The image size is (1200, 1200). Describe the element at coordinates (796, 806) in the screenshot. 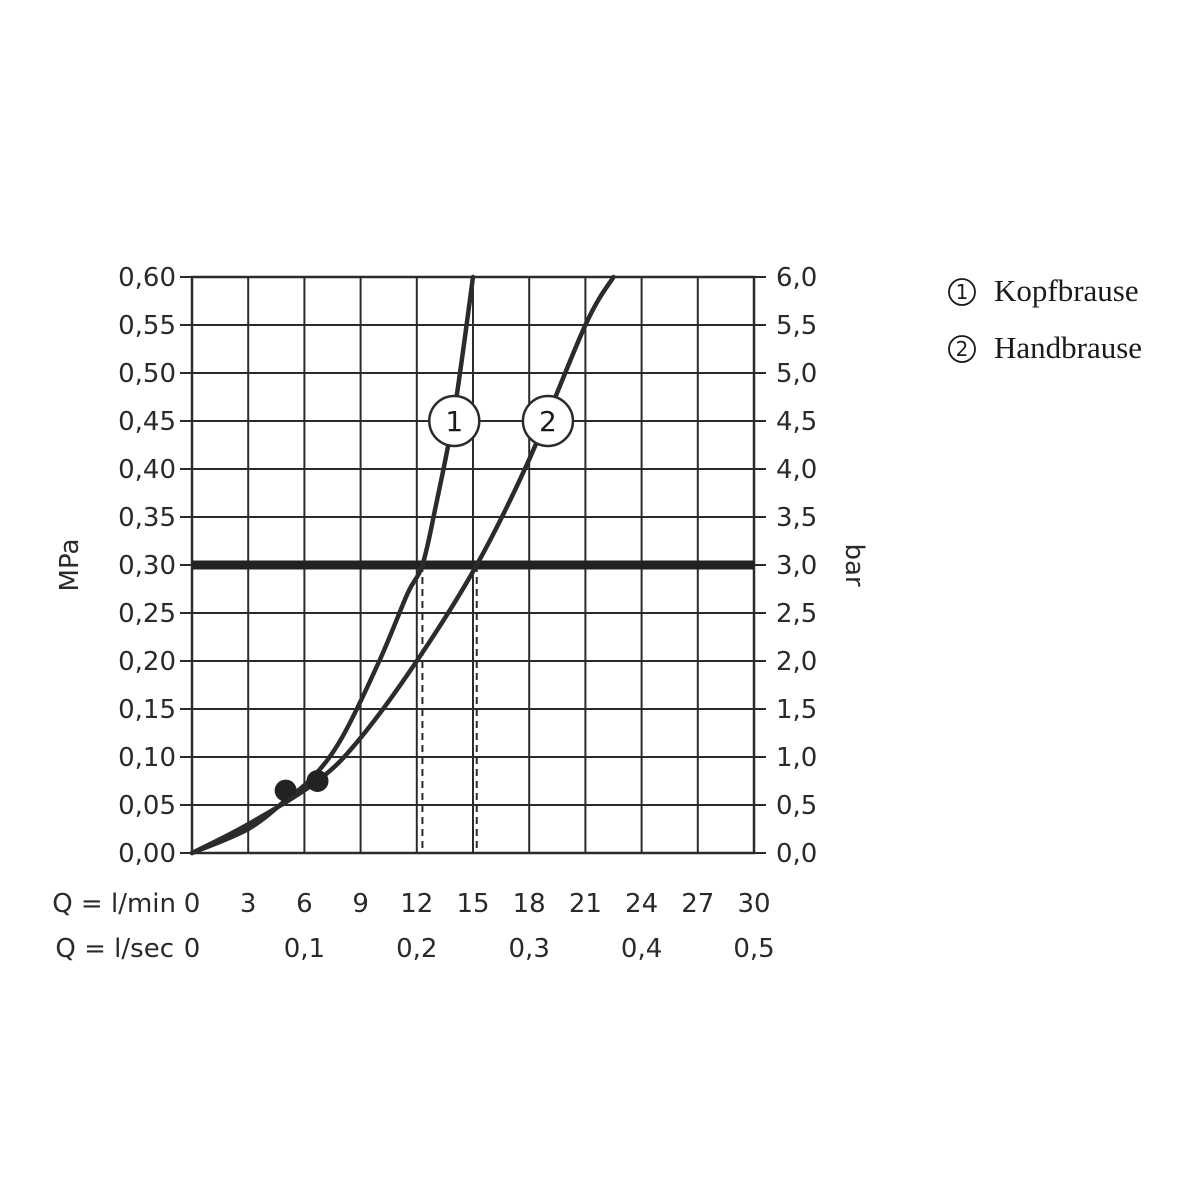

I see `y-tick-label-right: 0,5` at that location.